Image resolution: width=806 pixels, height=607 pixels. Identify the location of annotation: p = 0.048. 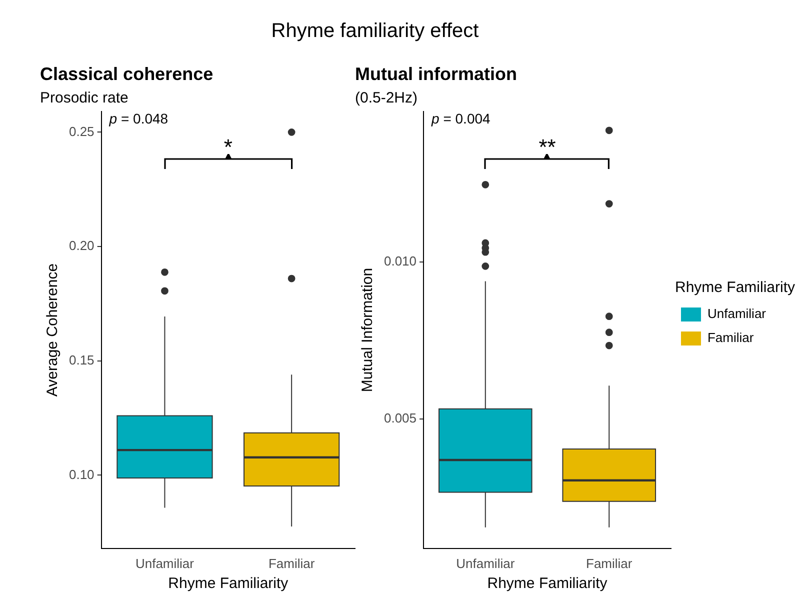
(138, 118).